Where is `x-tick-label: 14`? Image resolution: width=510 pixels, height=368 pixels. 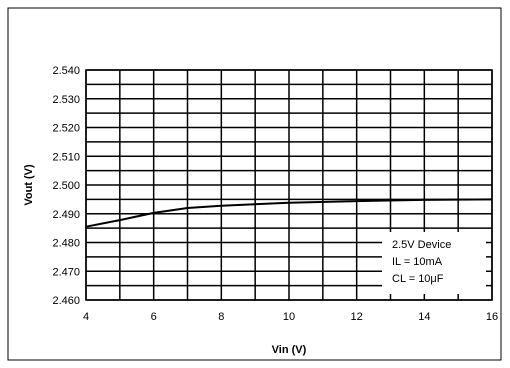
x-tick-label: 14 is located at coordinates (424, 317).